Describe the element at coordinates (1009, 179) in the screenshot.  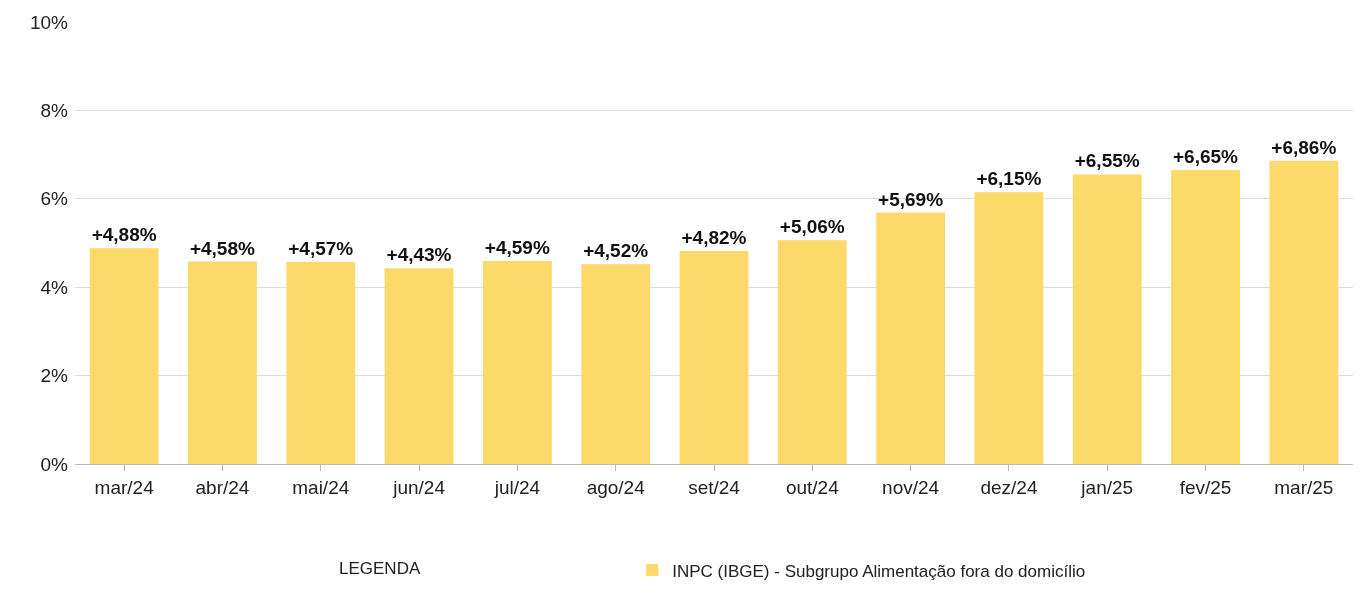
I see `data-label: +6,15%` at that location.